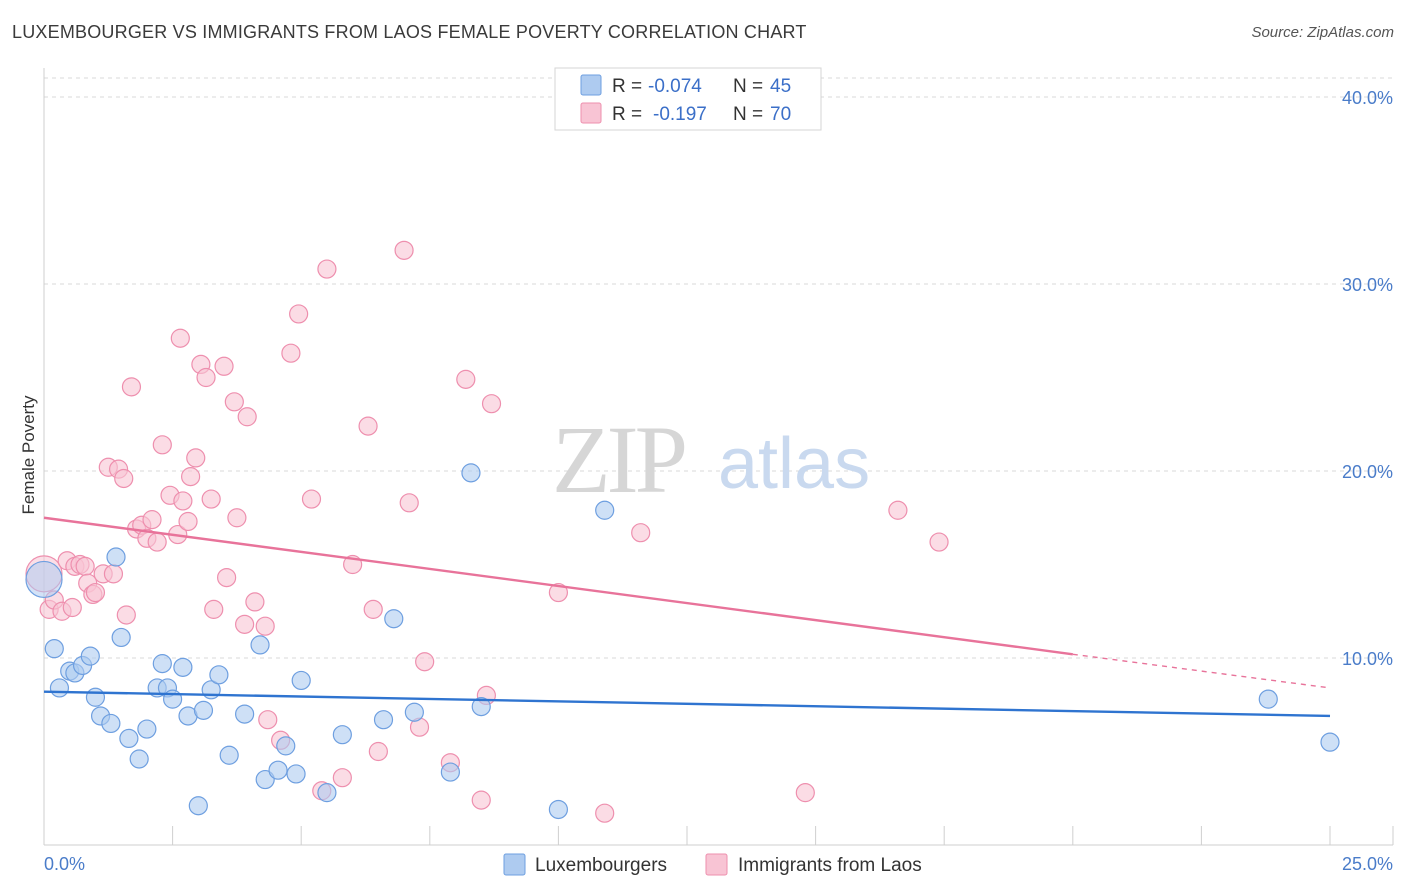  I want to click on y-tick-label: 40.0%, so click(1367, 98).